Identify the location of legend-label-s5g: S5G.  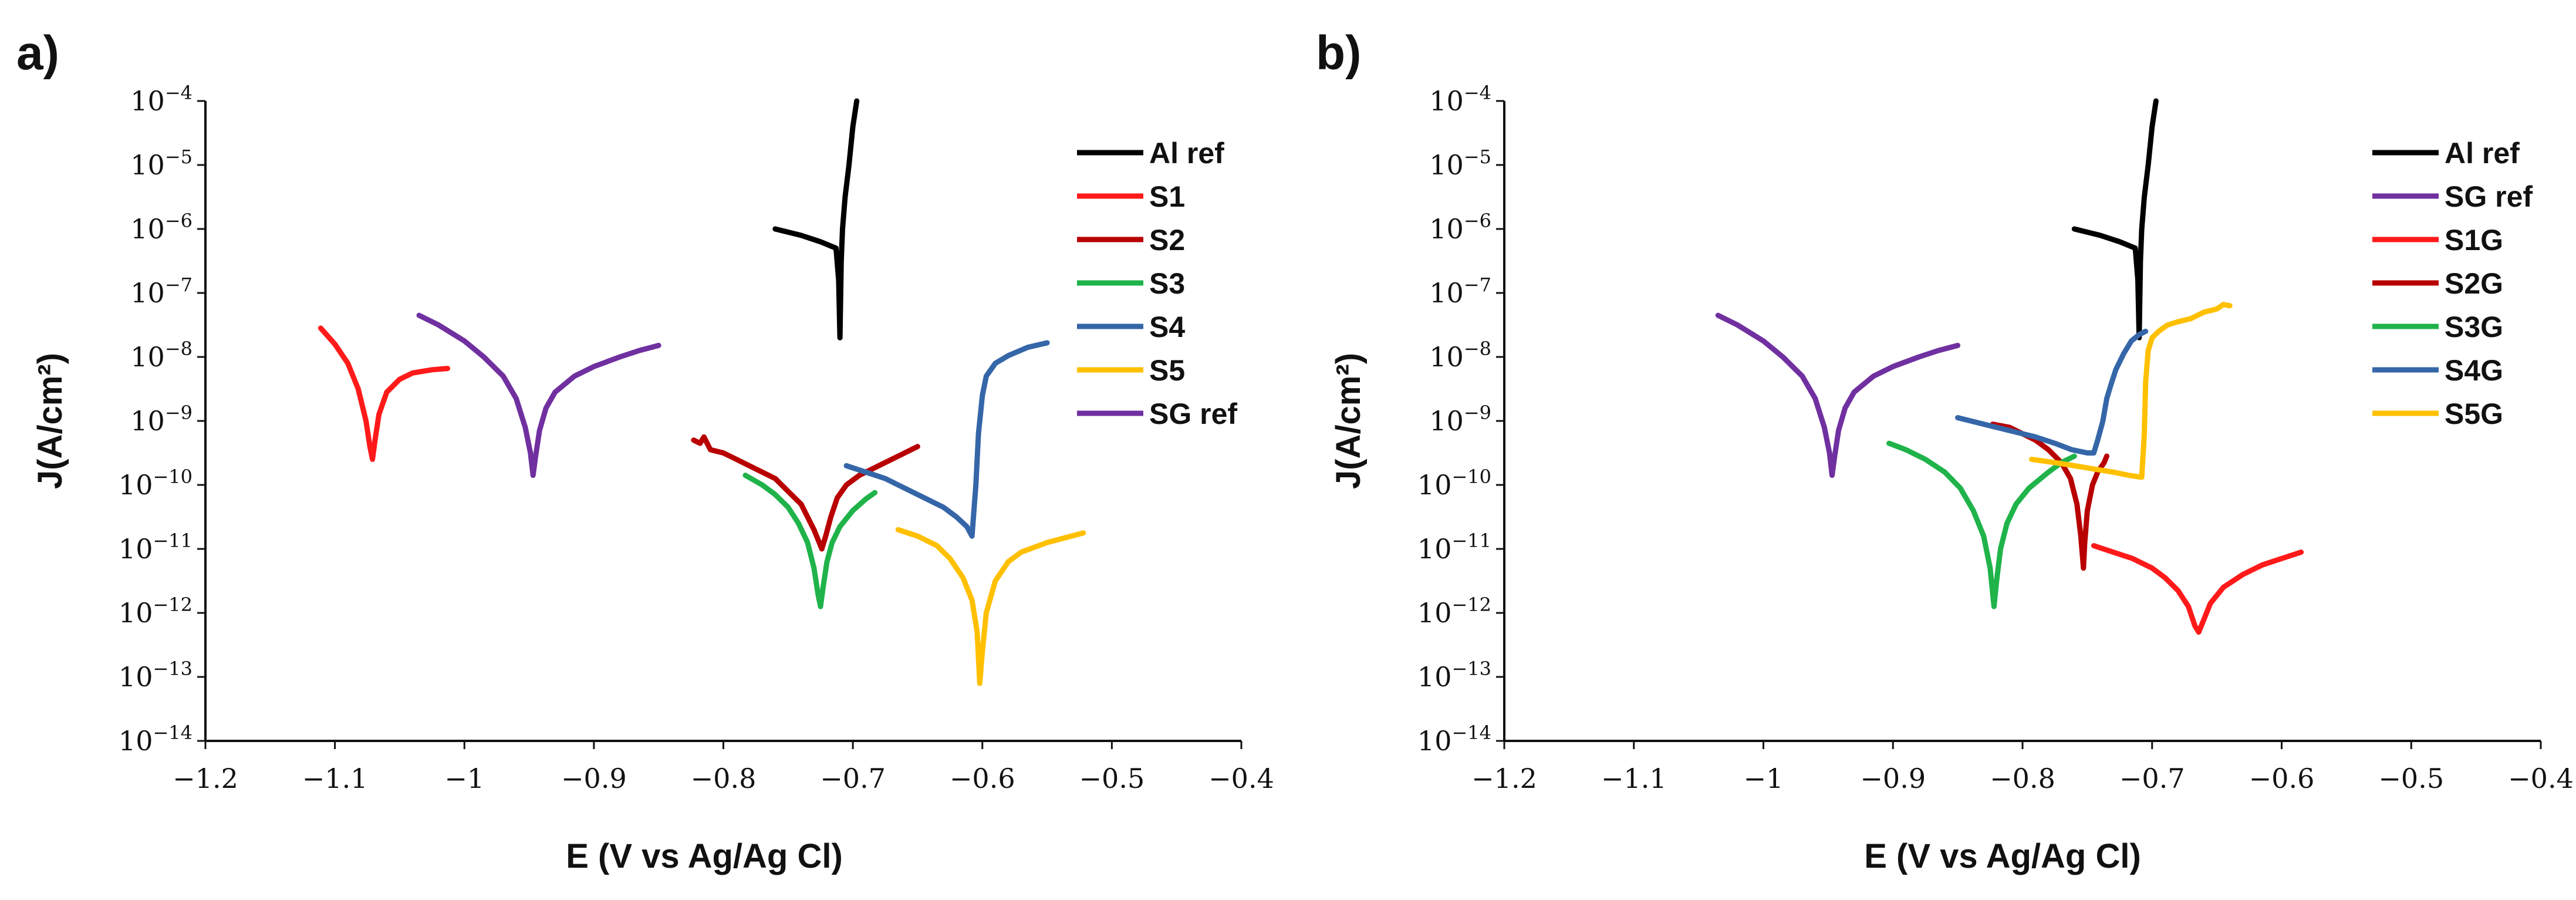
(2474, 413).